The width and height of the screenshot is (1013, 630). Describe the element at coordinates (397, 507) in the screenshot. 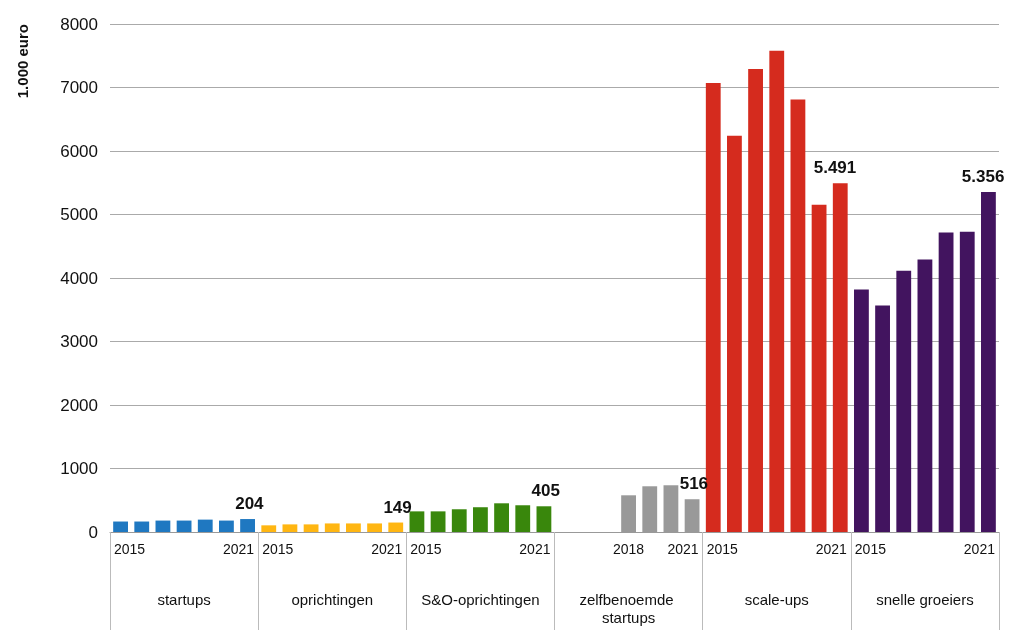

I see `data-label: 149` at that location.